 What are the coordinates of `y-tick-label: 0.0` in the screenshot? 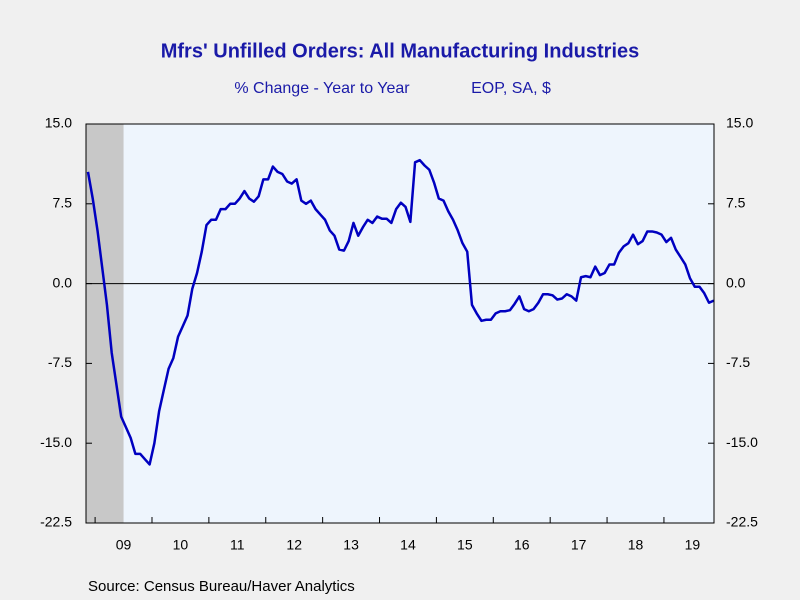 It's located at (63, 282).